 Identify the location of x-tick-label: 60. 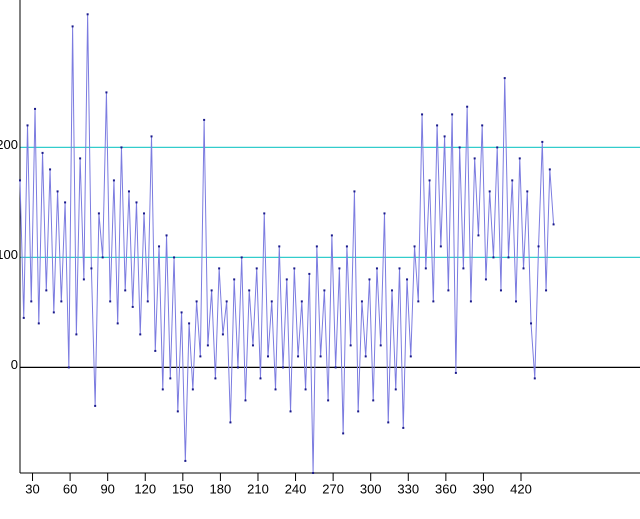
(70, 488).